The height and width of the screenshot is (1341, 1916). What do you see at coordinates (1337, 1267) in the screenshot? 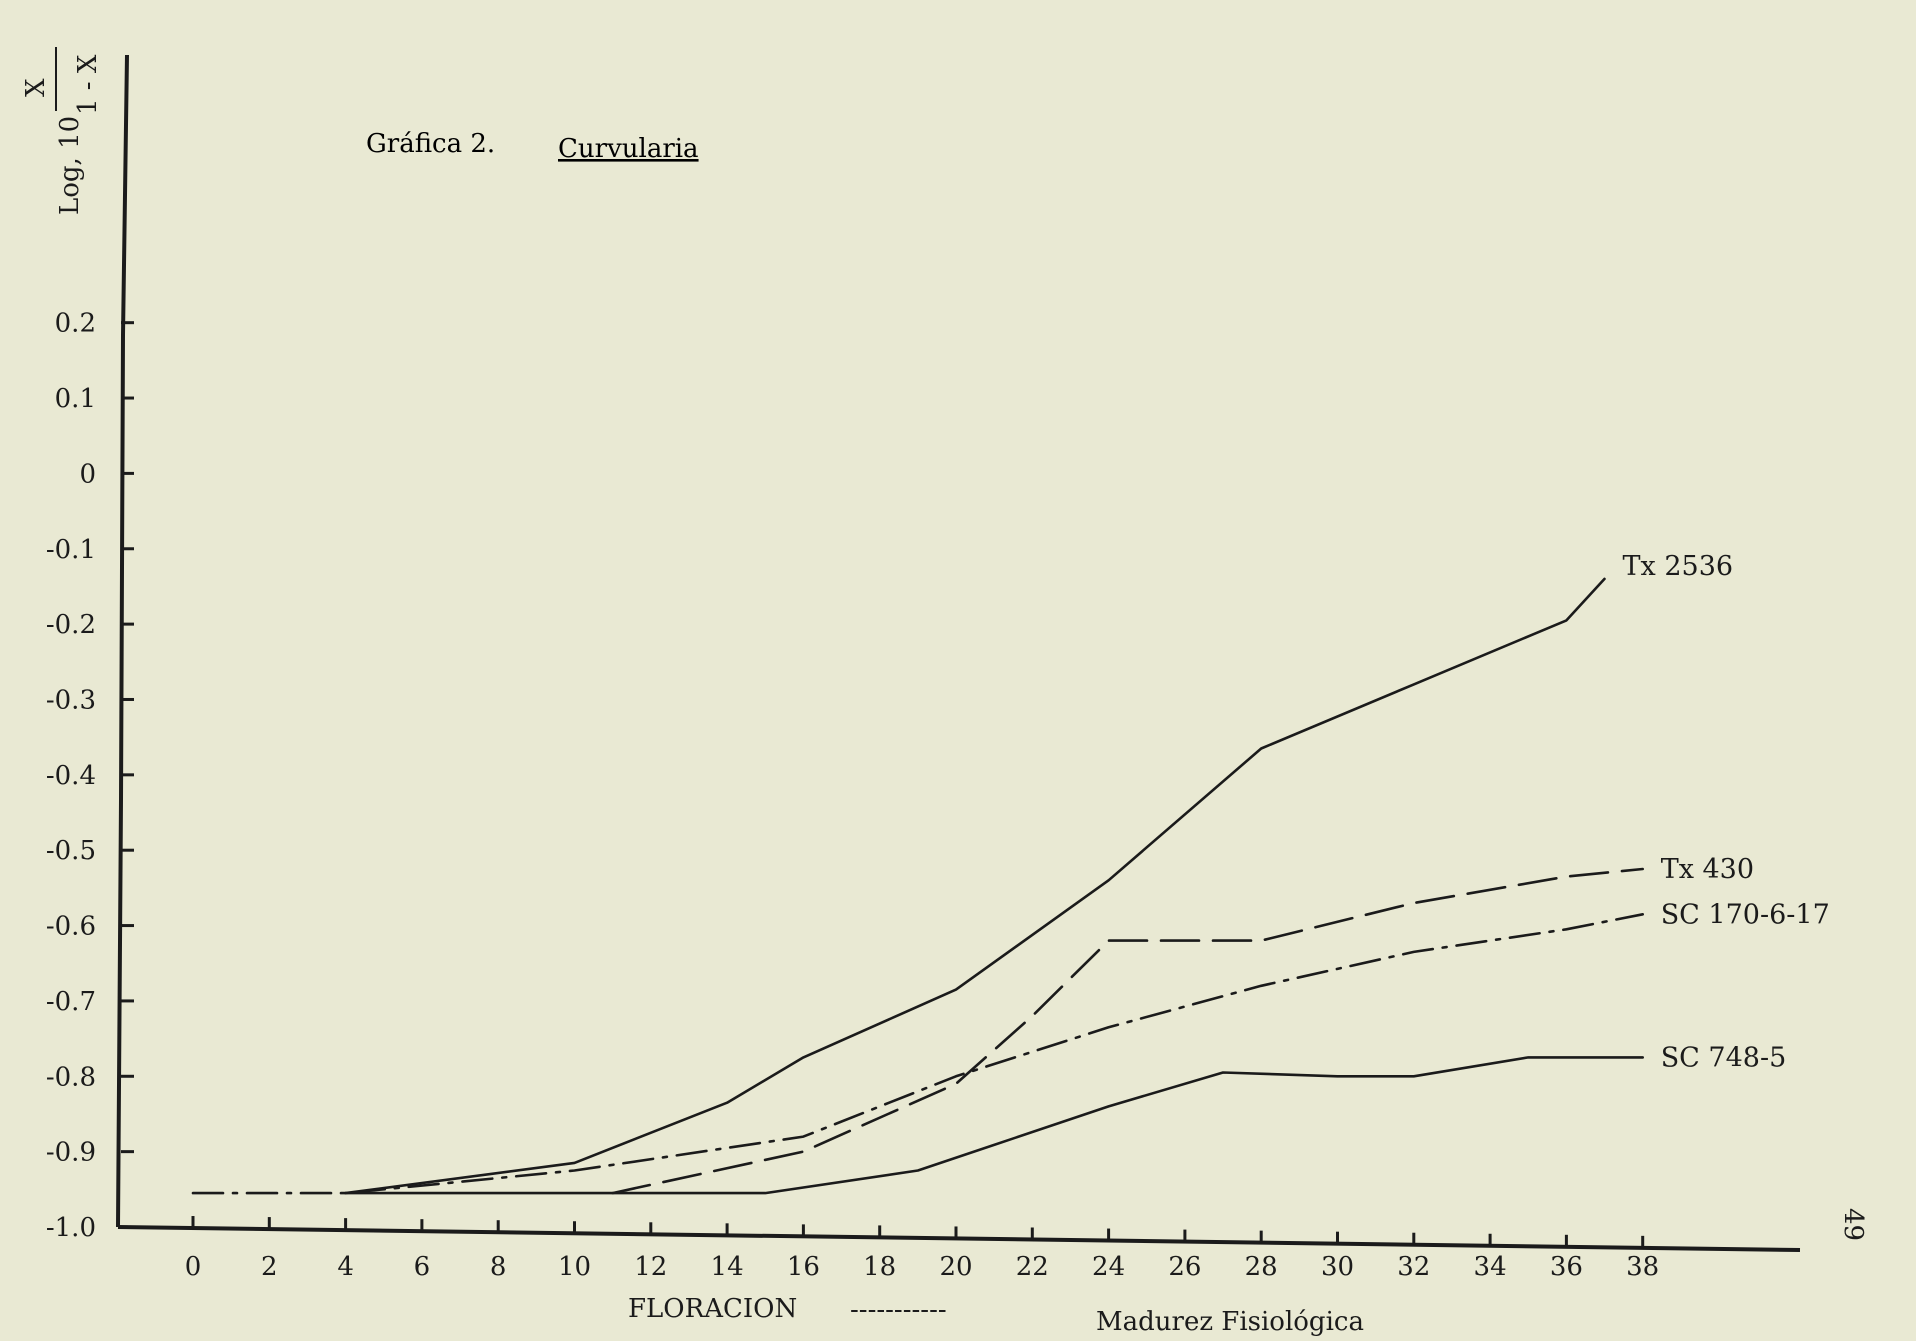
I see `x-tick-label: 30` at bounding box center [1337, 1267].